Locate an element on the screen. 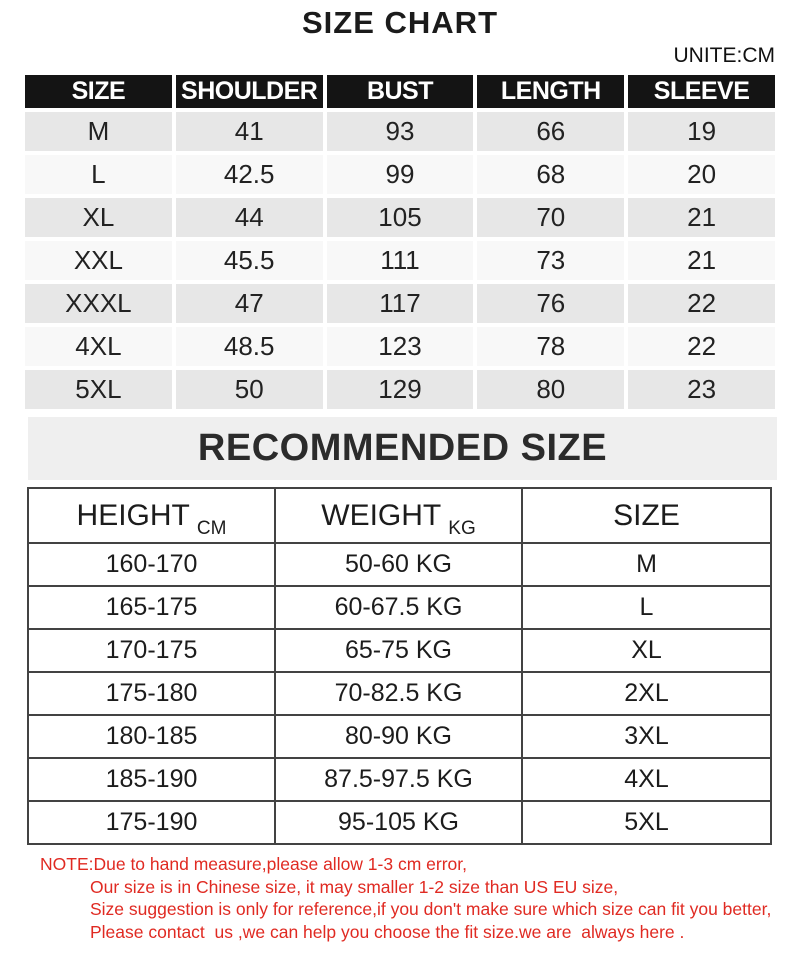  size-table-cell: 105 is located at coordinates (400, 217).